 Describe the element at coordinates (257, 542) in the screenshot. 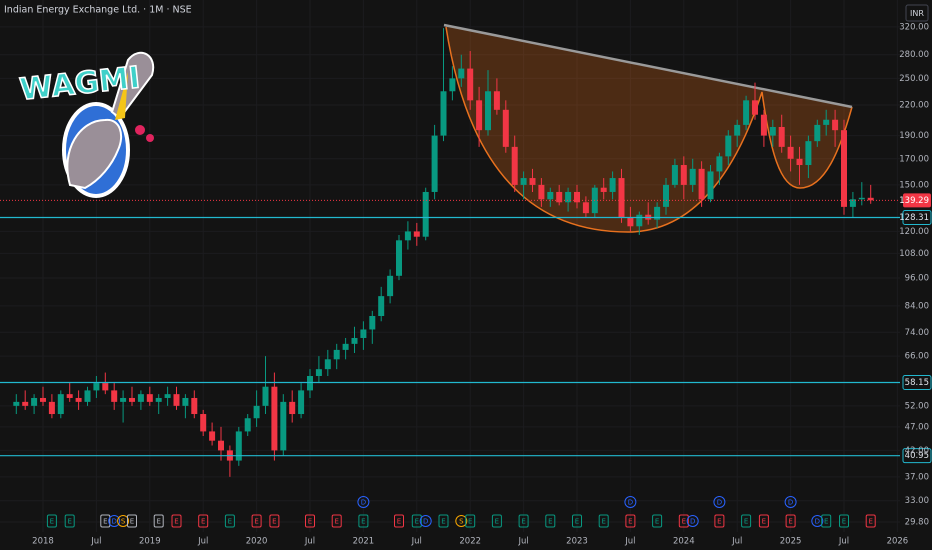

I see `x-tick-label: 2020` at that location.